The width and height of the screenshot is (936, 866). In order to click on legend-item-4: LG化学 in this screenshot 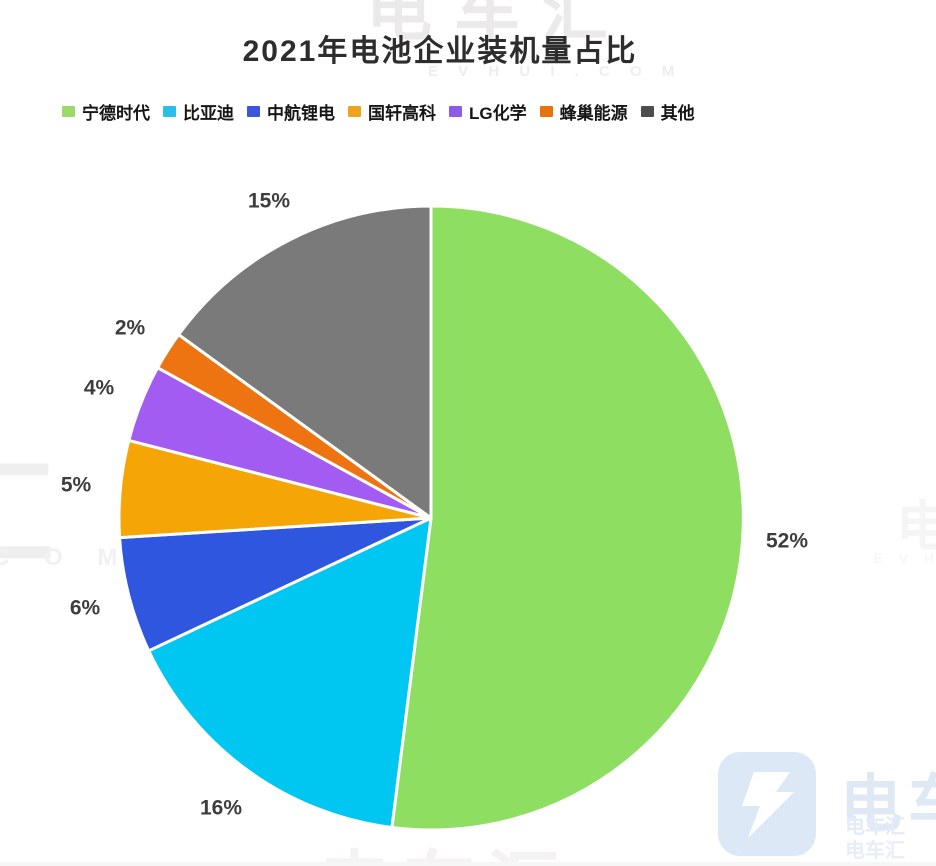, I will do `click(488, 111)`.